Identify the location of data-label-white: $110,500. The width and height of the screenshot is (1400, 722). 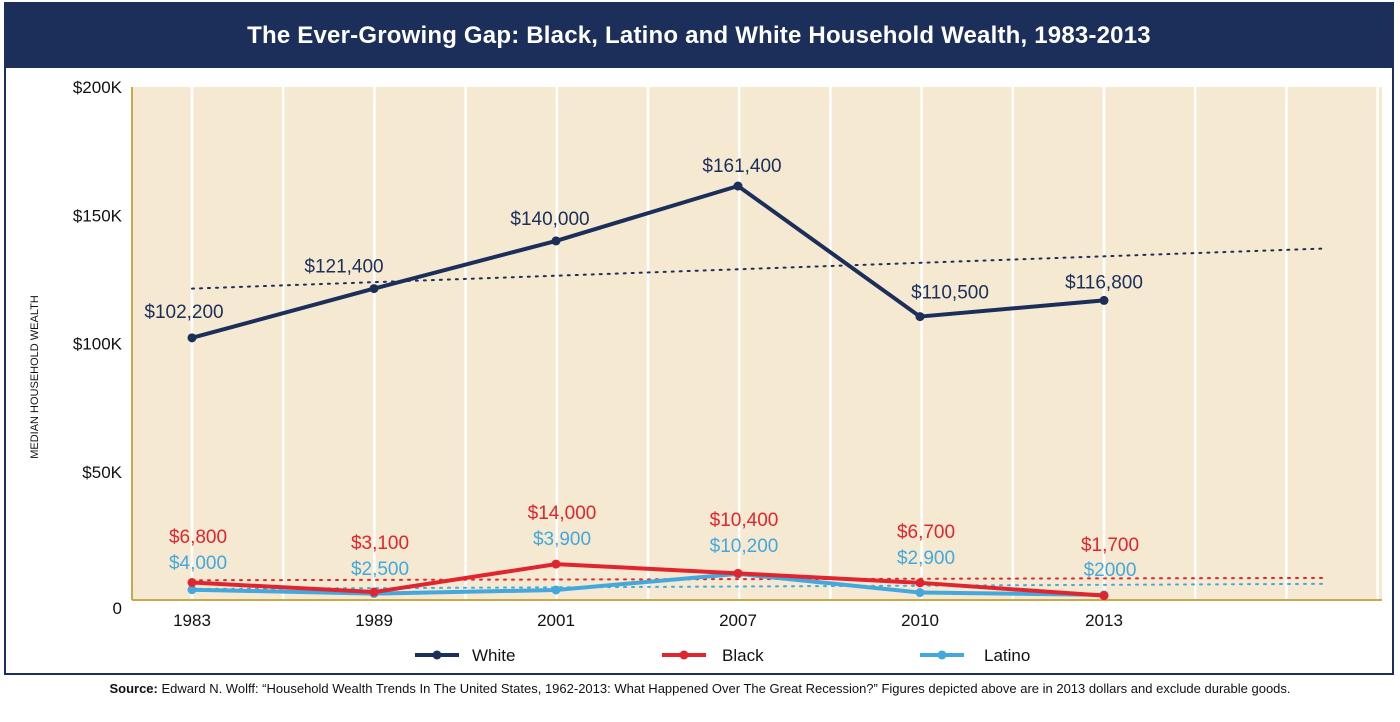
(950, 293).